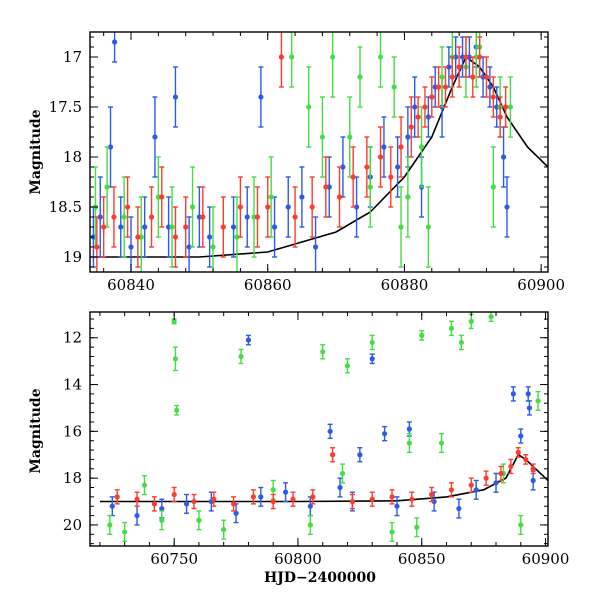  Describe the element at coordinates (174, 559) in the screenshot. I see `bottom-x-tick-label: 60750` at that location.